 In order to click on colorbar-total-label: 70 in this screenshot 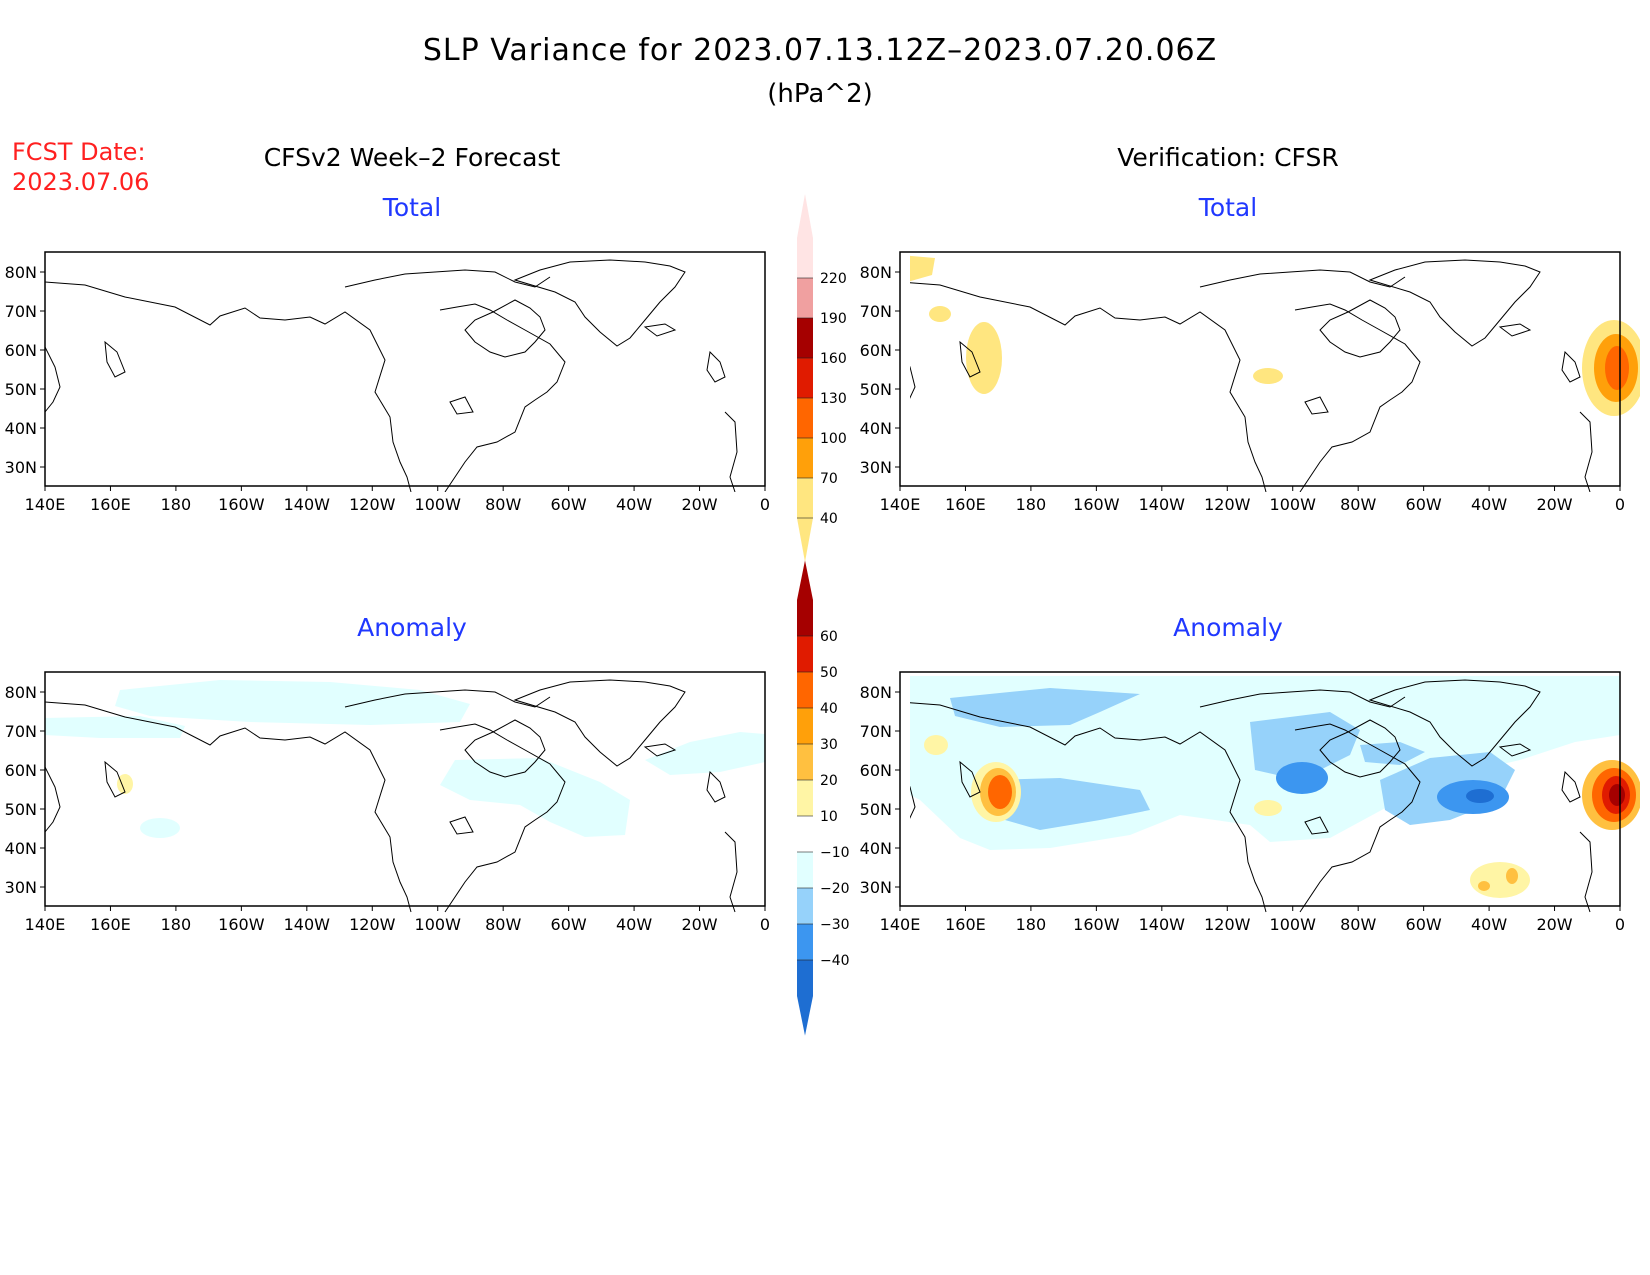, I will do `click(829, 479)`.